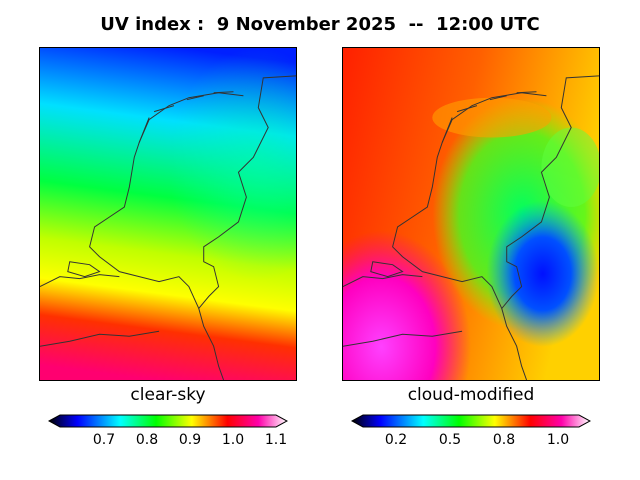 The height and width of the screenshot is (480, 640). What do you see at coordinates (471, 395) in the screenshot?
I see `cloud-modified-label: cloud-modified` at bounding box center [471, 395].